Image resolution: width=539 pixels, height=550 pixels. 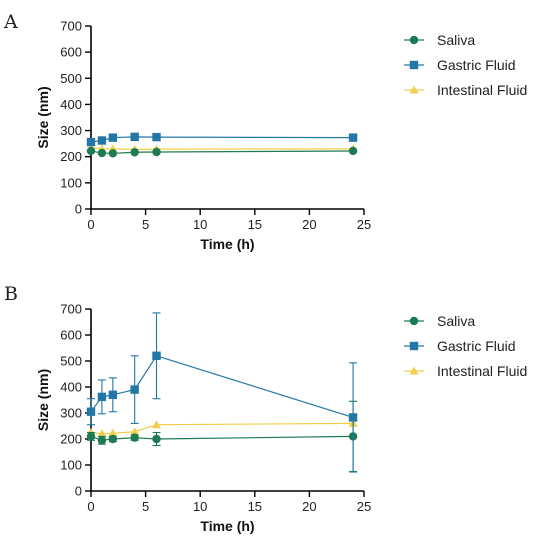 I want to click on panel-letter: A, so click(x=10, y=22).